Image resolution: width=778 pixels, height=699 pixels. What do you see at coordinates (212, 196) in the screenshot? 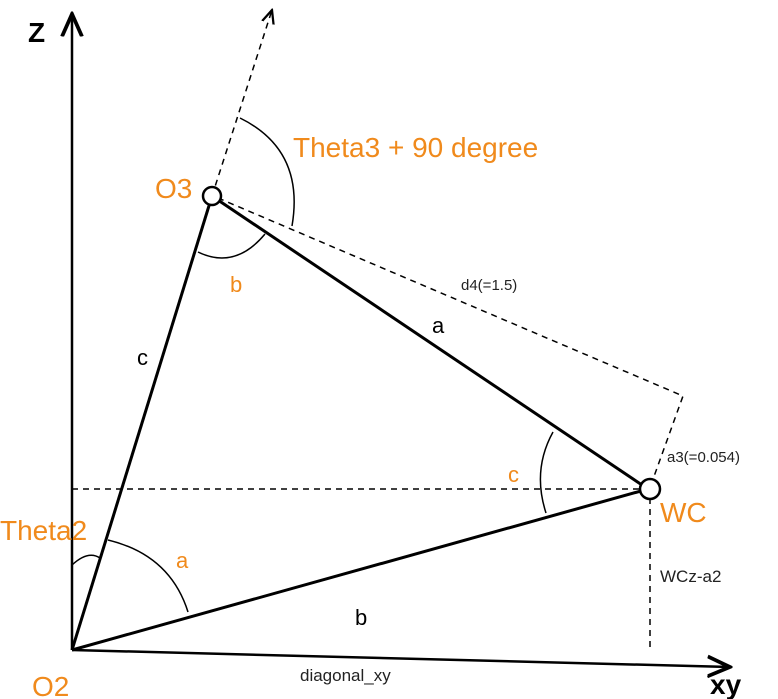
I see `joint-o3` at bounding box center [212, 196].